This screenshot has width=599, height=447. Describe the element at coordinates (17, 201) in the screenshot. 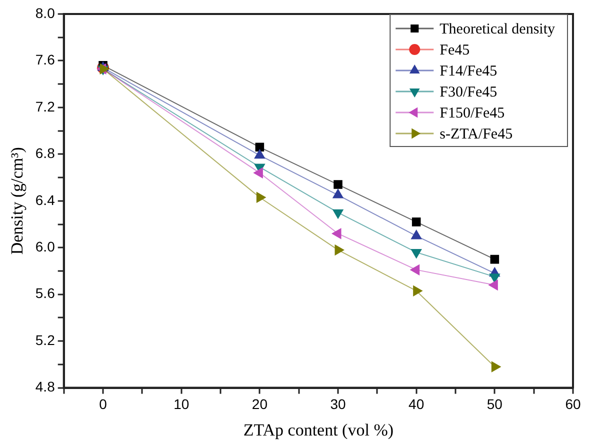

I see `y-axis-title: Density (g/cm³)` at that location.